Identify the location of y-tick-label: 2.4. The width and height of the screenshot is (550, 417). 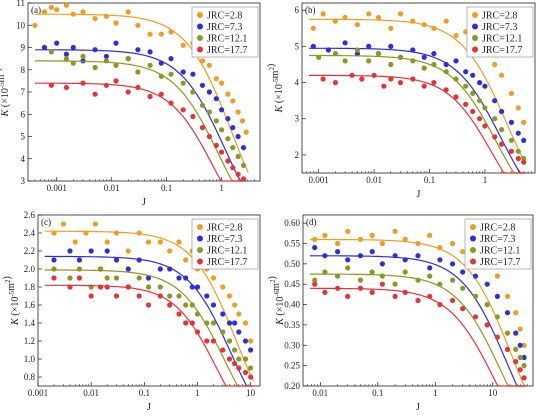
(30, 233).